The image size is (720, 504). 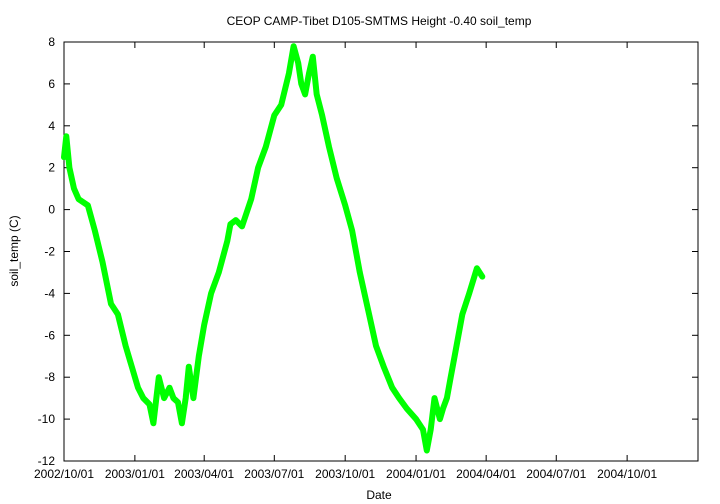 I want to click on x-tick-label: 2004/10/01, so click(x=627, y=474).